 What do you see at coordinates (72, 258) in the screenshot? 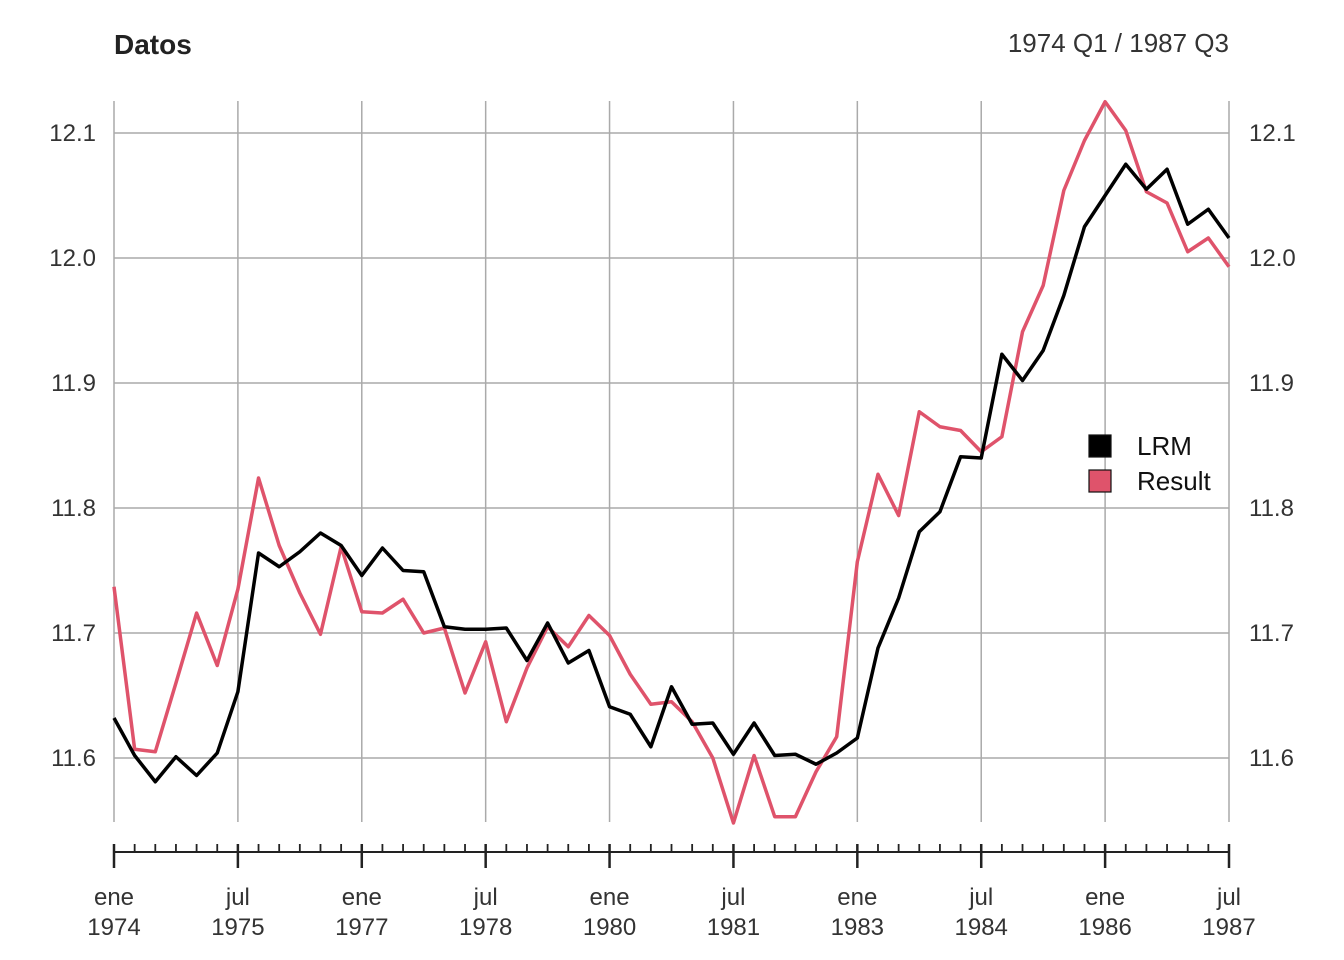
I see `y-tick-label-left: 12.0` at bounding box center [72, 258].